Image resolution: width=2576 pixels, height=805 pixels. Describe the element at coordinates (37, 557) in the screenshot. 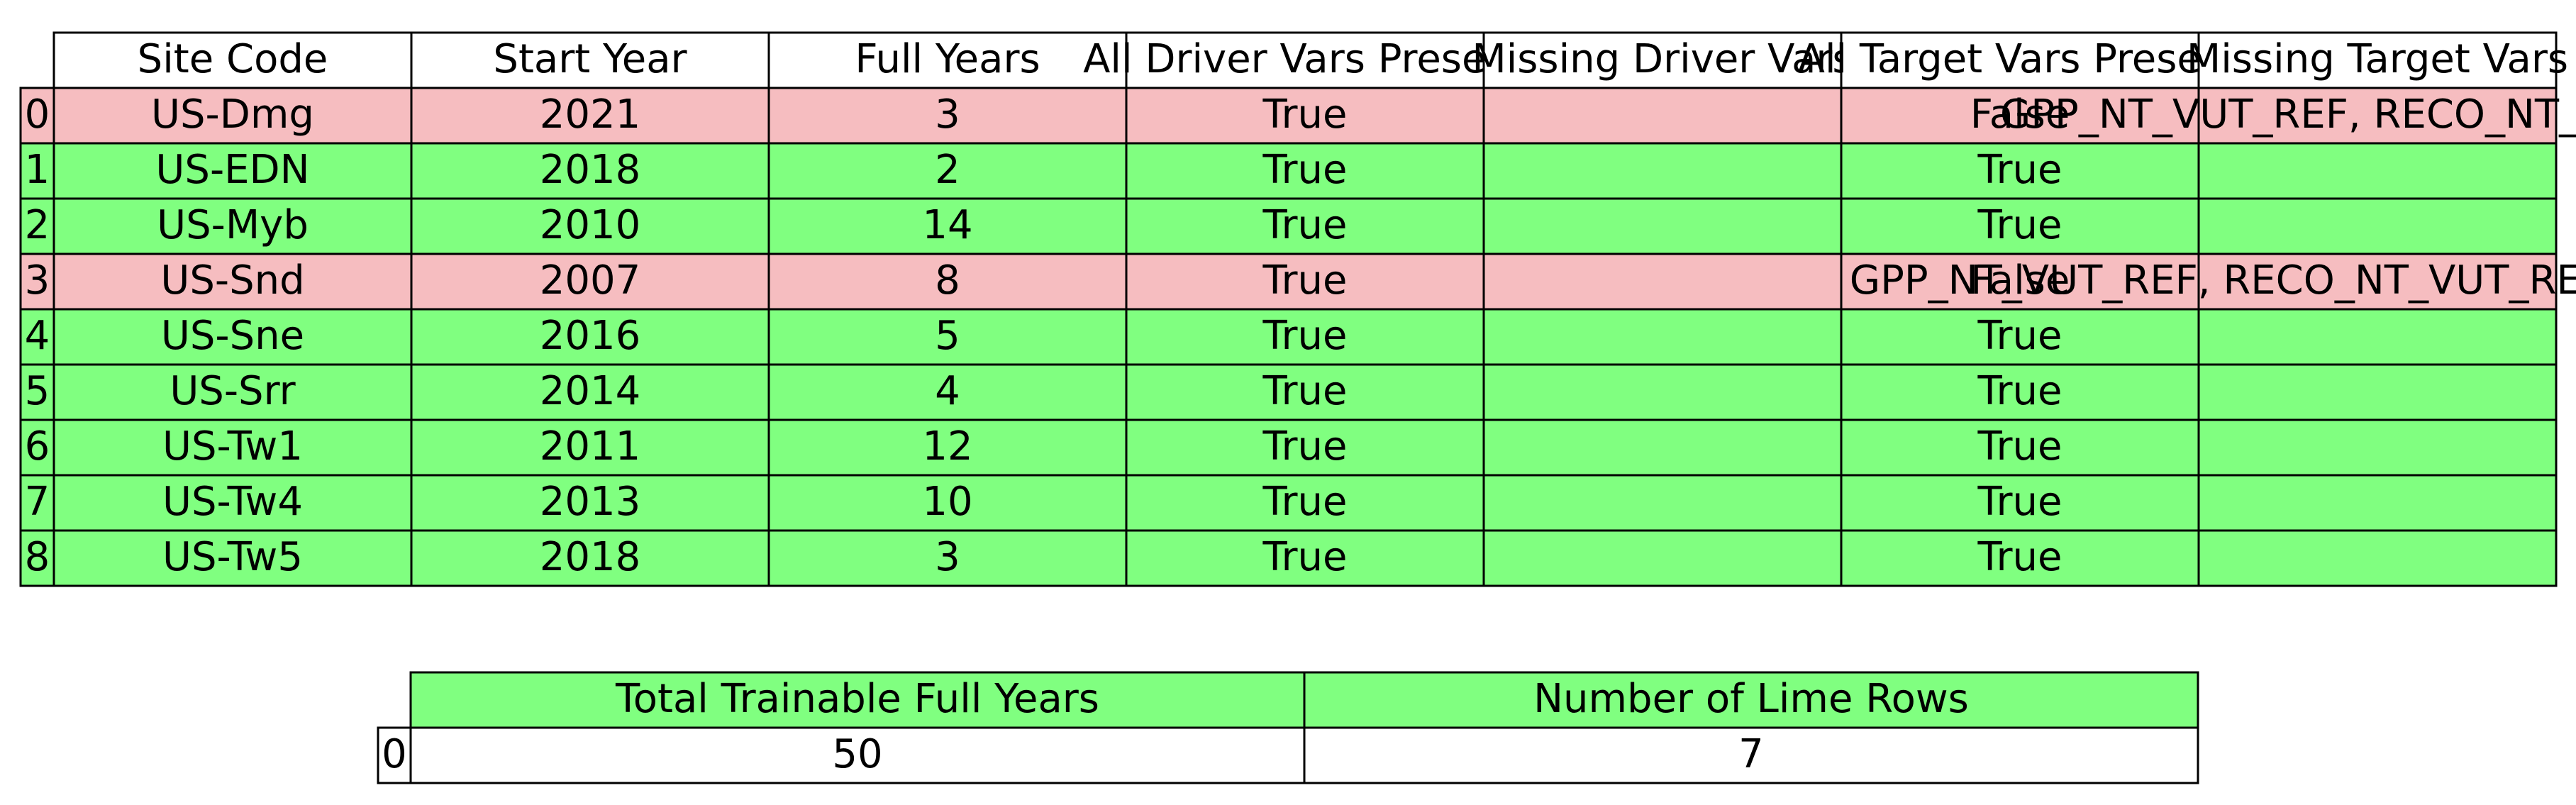

I see `table-1-row-index: 8` at that location.